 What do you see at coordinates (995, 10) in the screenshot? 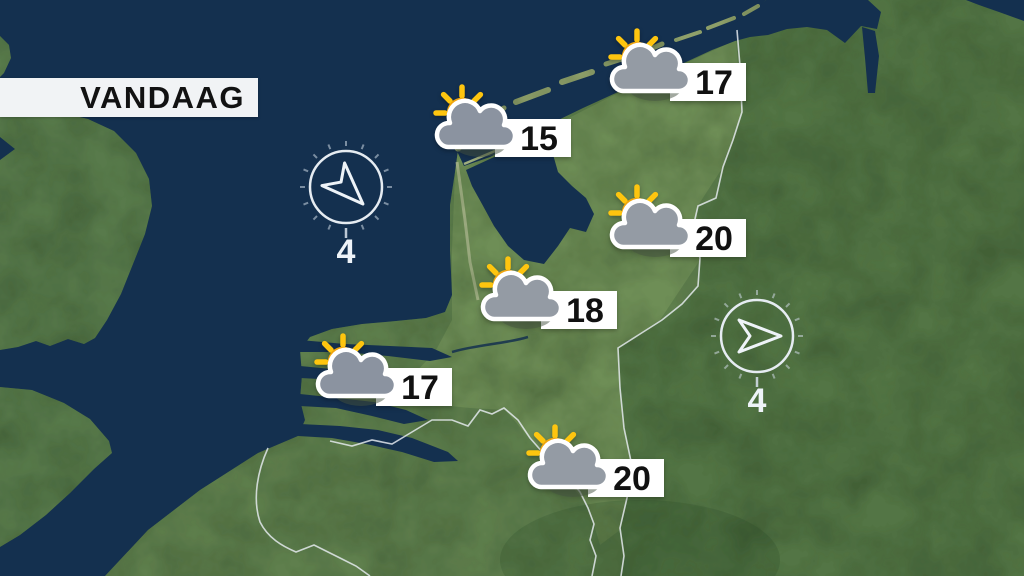
I see `jade-bight-corner-water` at bounding box center [995, 10].